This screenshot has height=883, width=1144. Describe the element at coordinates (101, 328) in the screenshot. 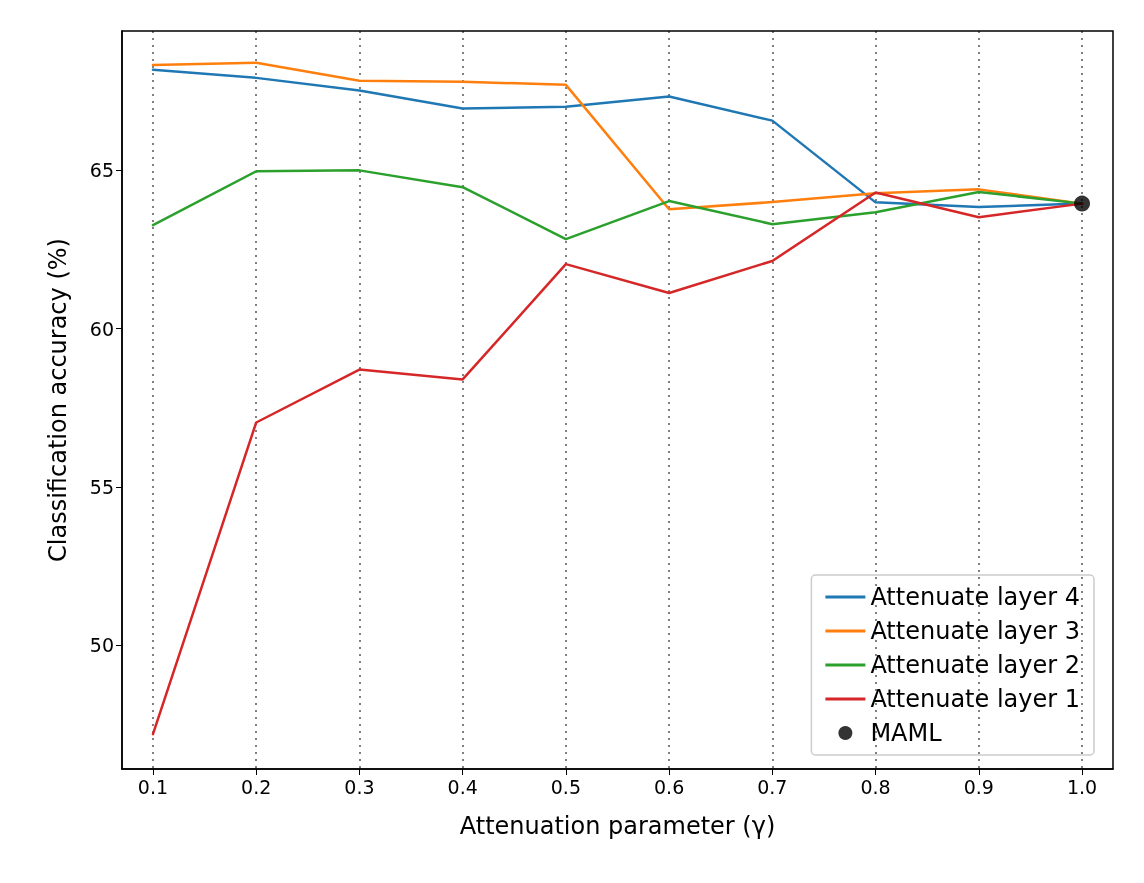

I see `y-tick-label: 60` at that location.